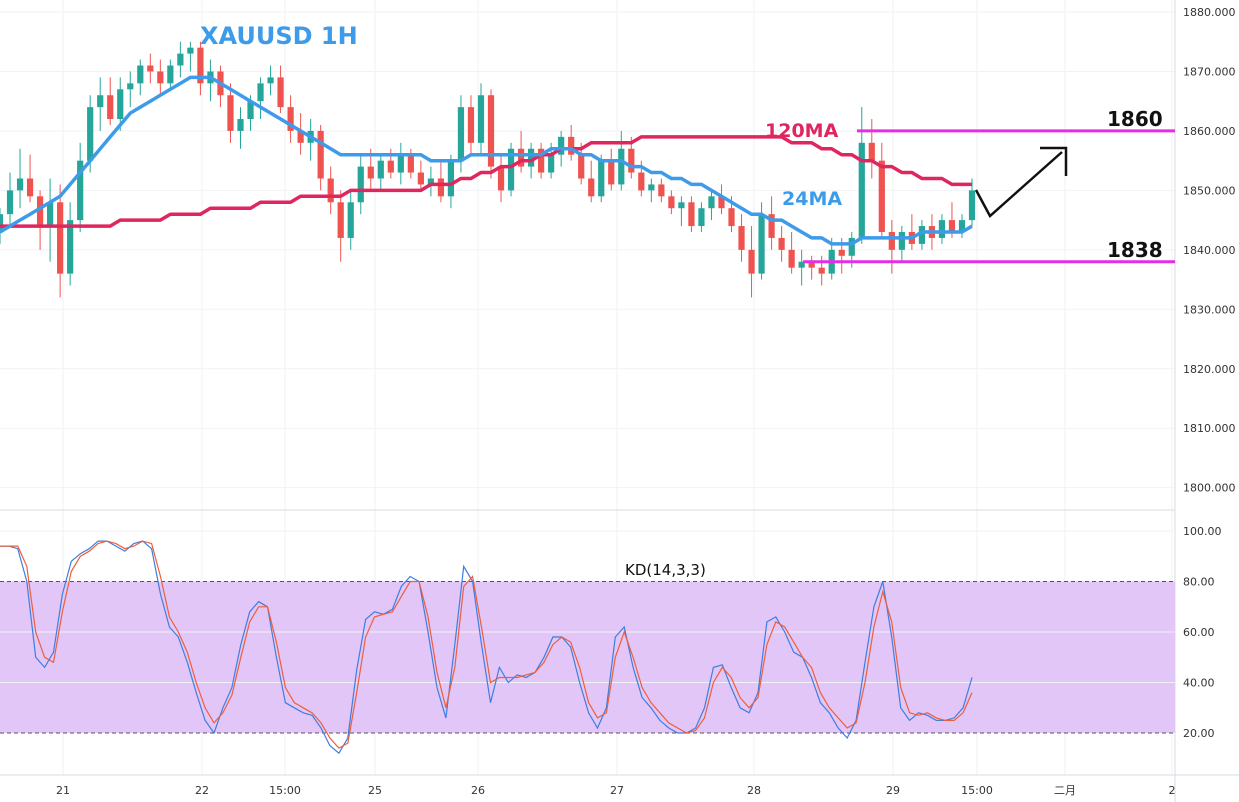 The height and width of the screenshot is (802, 1239). What do you see at coordinates (1199, 582) in the screenshot?
I see `kd-tick-label: 80.00` at bounding box center [1199, 582].